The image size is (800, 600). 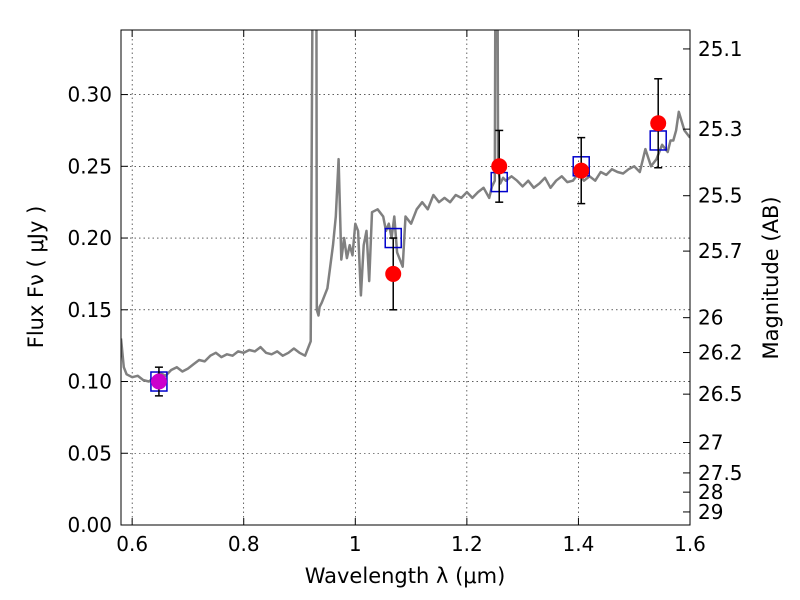 What do you see at coordinates (36, 277) in the screenshot?
I see `y-axis-label: Flux Fν ( μJy )` at bounding box center [36, 277].